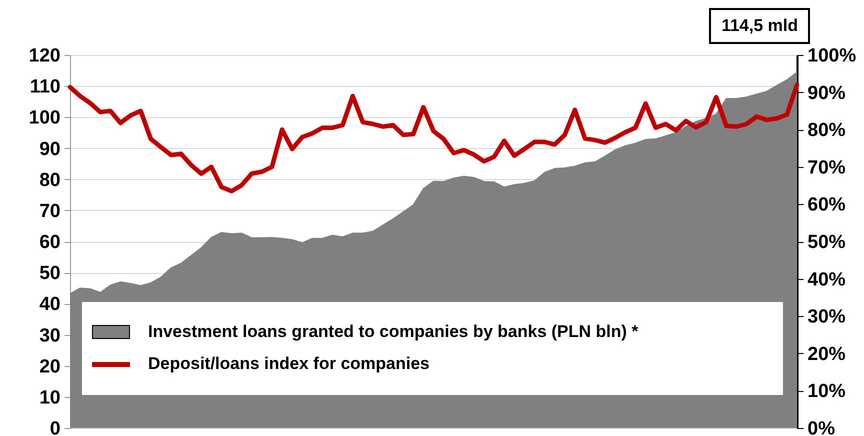  What do you see at coordinates (44, 118) in the screenshot?
I see `y-tick-label: 100` at bounding box center [44, 118].